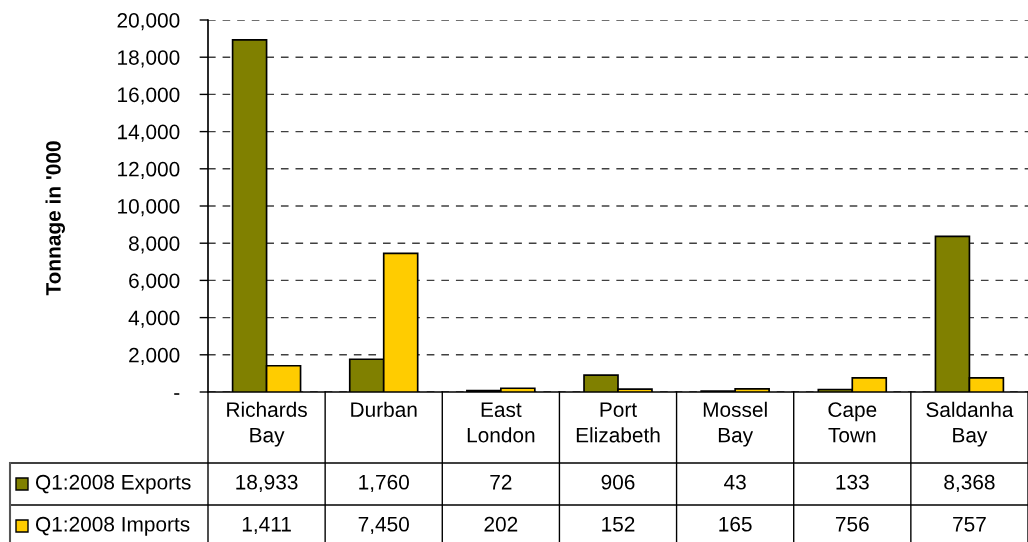 Image resolution: width=1028 pixels, height=542 pixels. Describe the element at coordinates (969, 524) in the screenshot. I see `data-label: 757` at that location.